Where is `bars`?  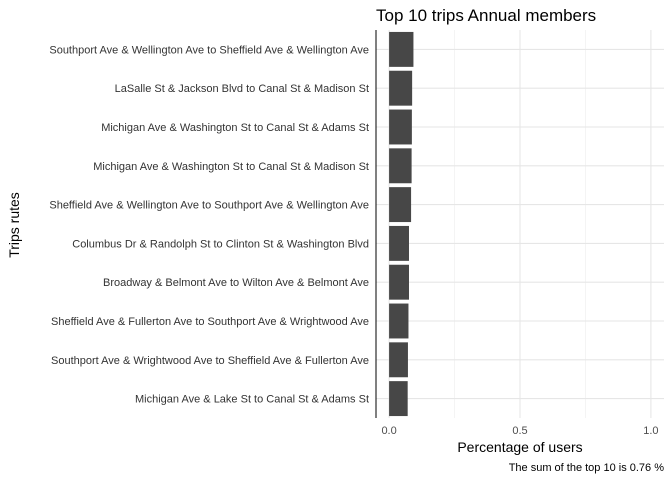 bars is located at coordinates (401, 224).